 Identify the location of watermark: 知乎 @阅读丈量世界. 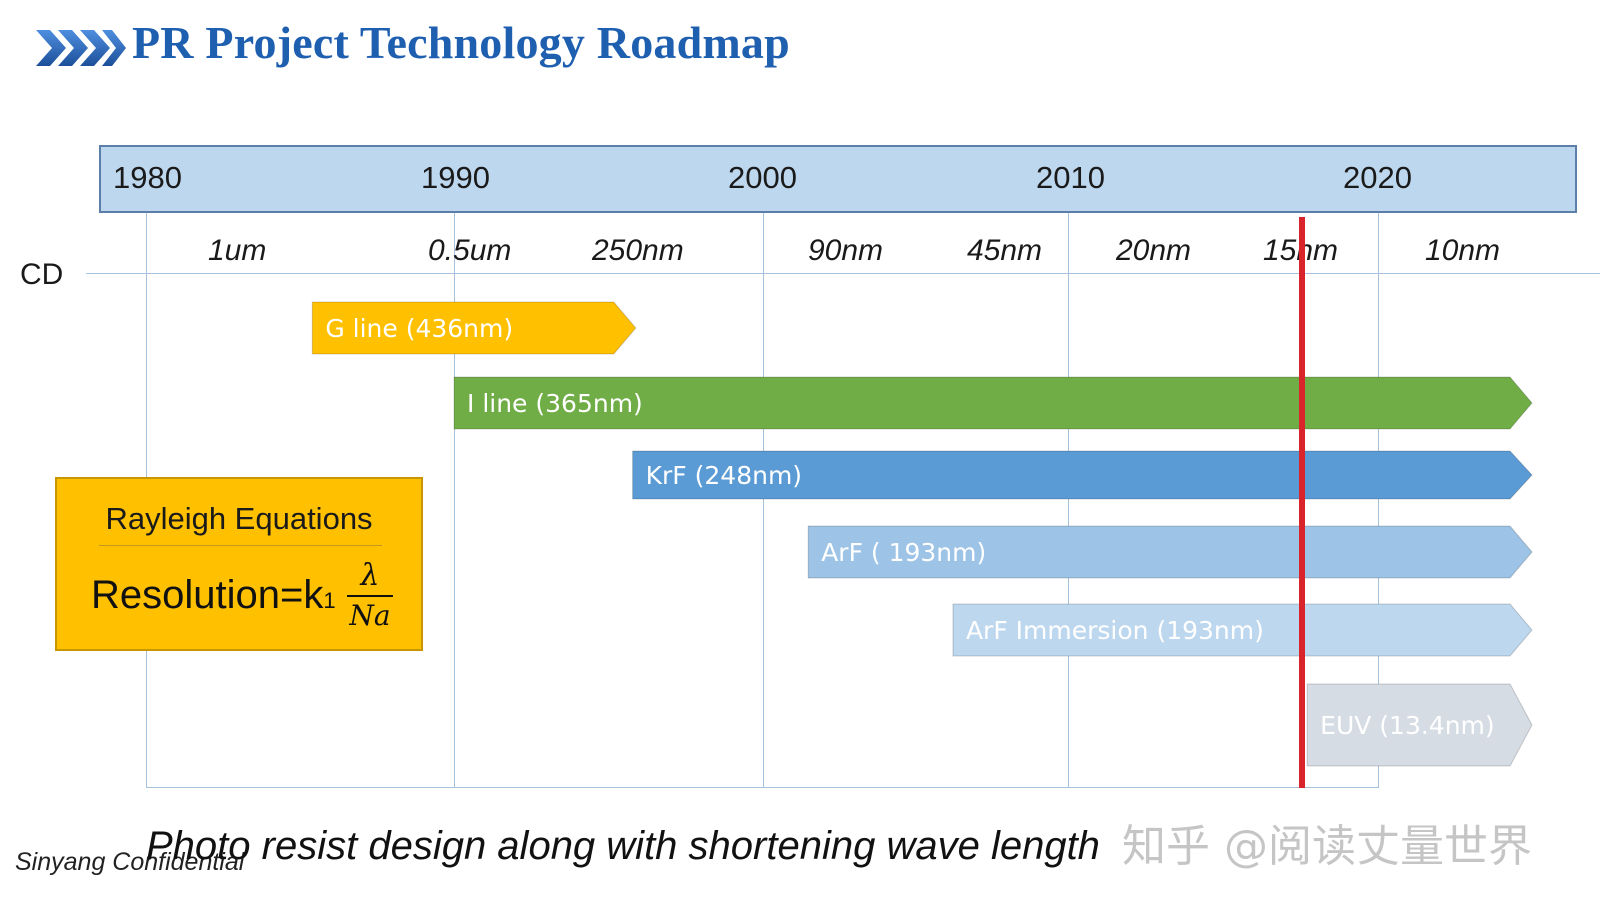
(1327, 846).